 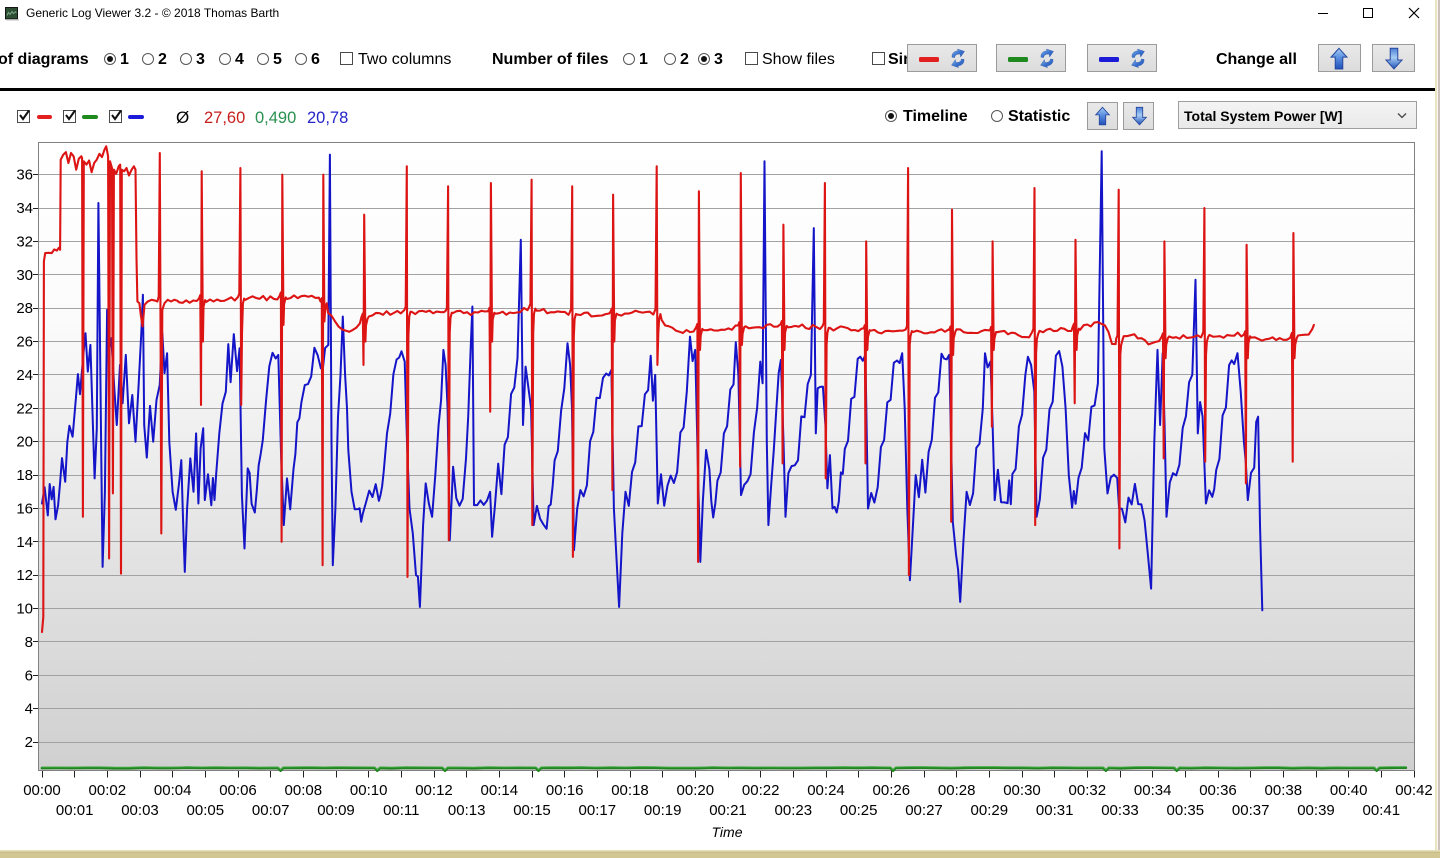 What do you see at coordinates (271, 810) in the screenshot?
I see `svg-text: 00:07` at bounding box center [271, 810].